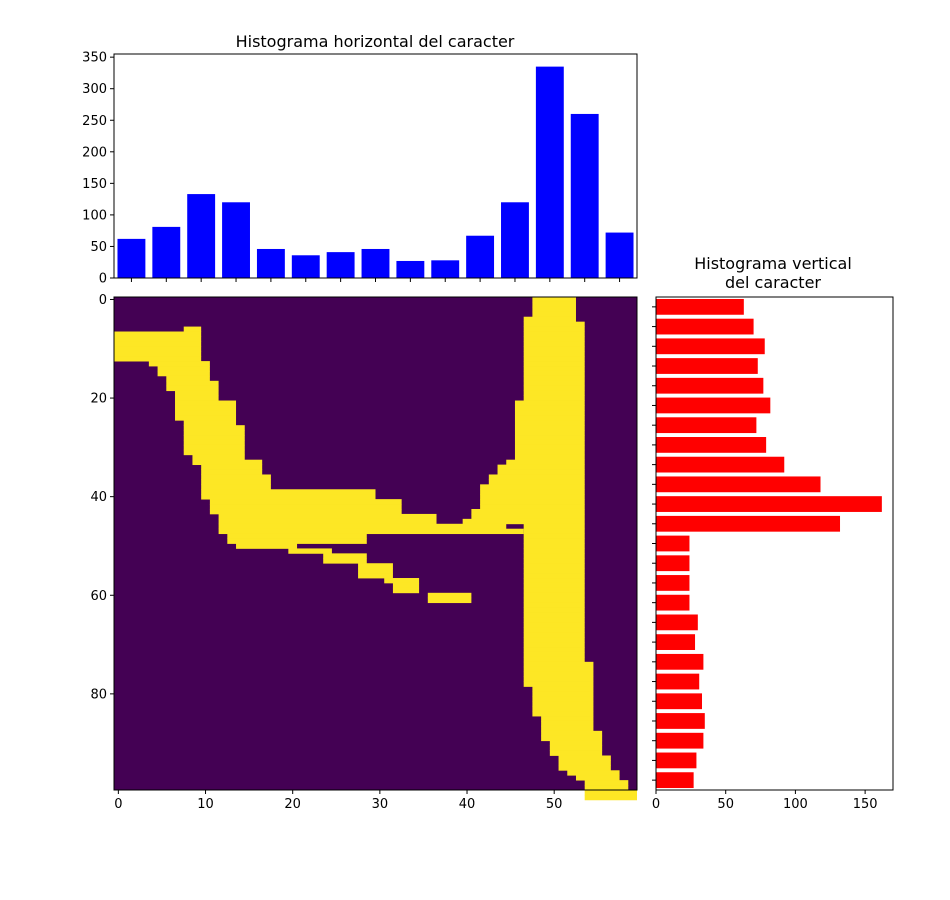  What do you see at coordinates (103, 300) in the screenshot?
I see `character-image-y-tick-label: 0` at bounding box center [103, 300].